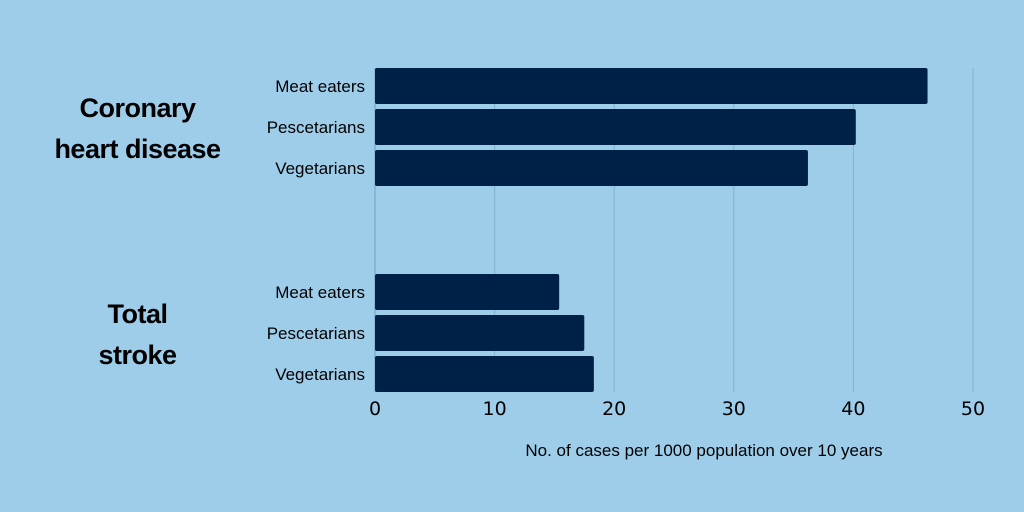 The width and height of the screenshot is (1024, 512). Describe the element at coordinates (137, 129) in the screenshot. I see `group-label-coronary-heart-disease: Coronary heart disease` at that location.